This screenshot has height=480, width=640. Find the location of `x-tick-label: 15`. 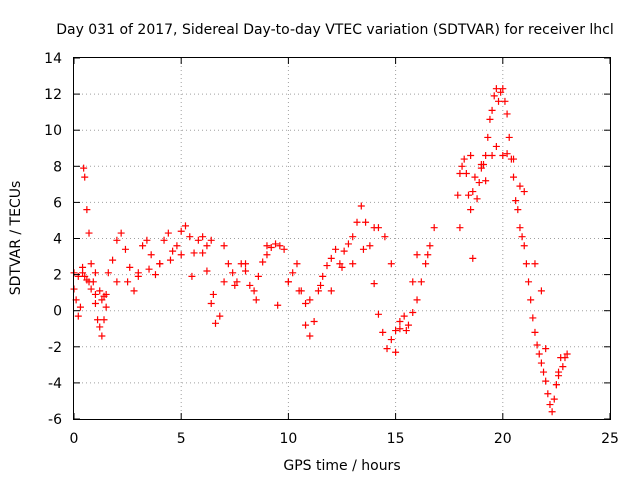

x-tick-label: 15 is located at coordinates (396, 439).